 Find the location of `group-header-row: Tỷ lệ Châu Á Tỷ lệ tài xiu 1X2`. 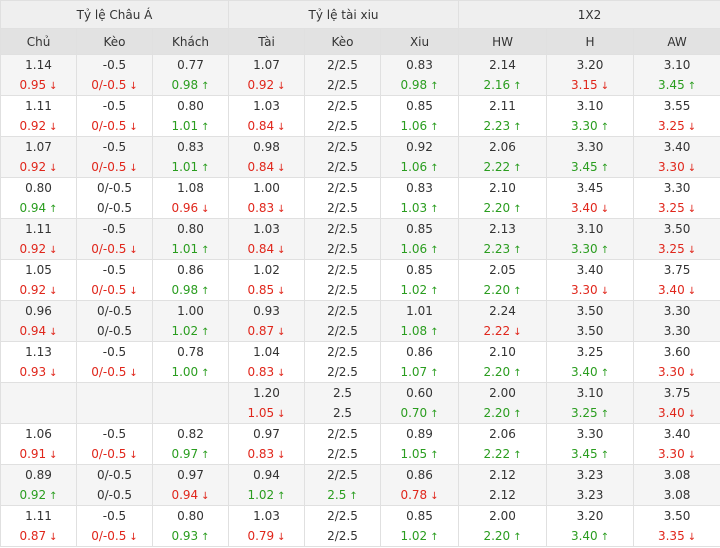

group-header-row: Tỷ lệ Châu Á Tỷ lệ tài xiu 1X2 is located at coordinates (360, 15).